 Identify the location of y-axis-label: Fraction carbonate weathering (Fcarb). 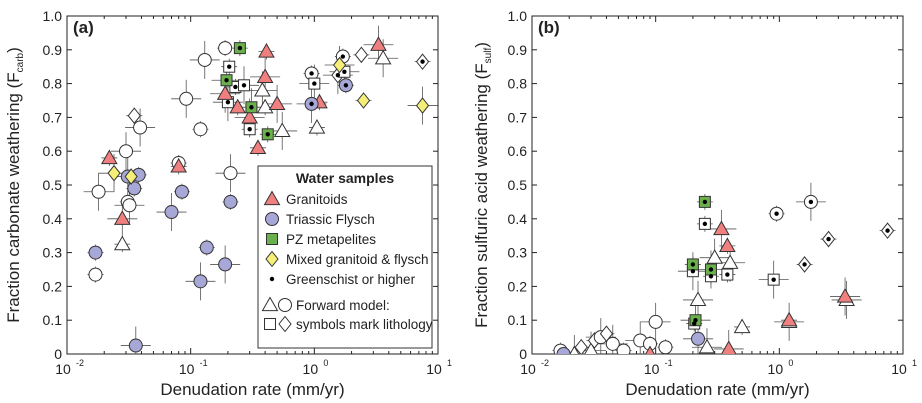
(15, 185).